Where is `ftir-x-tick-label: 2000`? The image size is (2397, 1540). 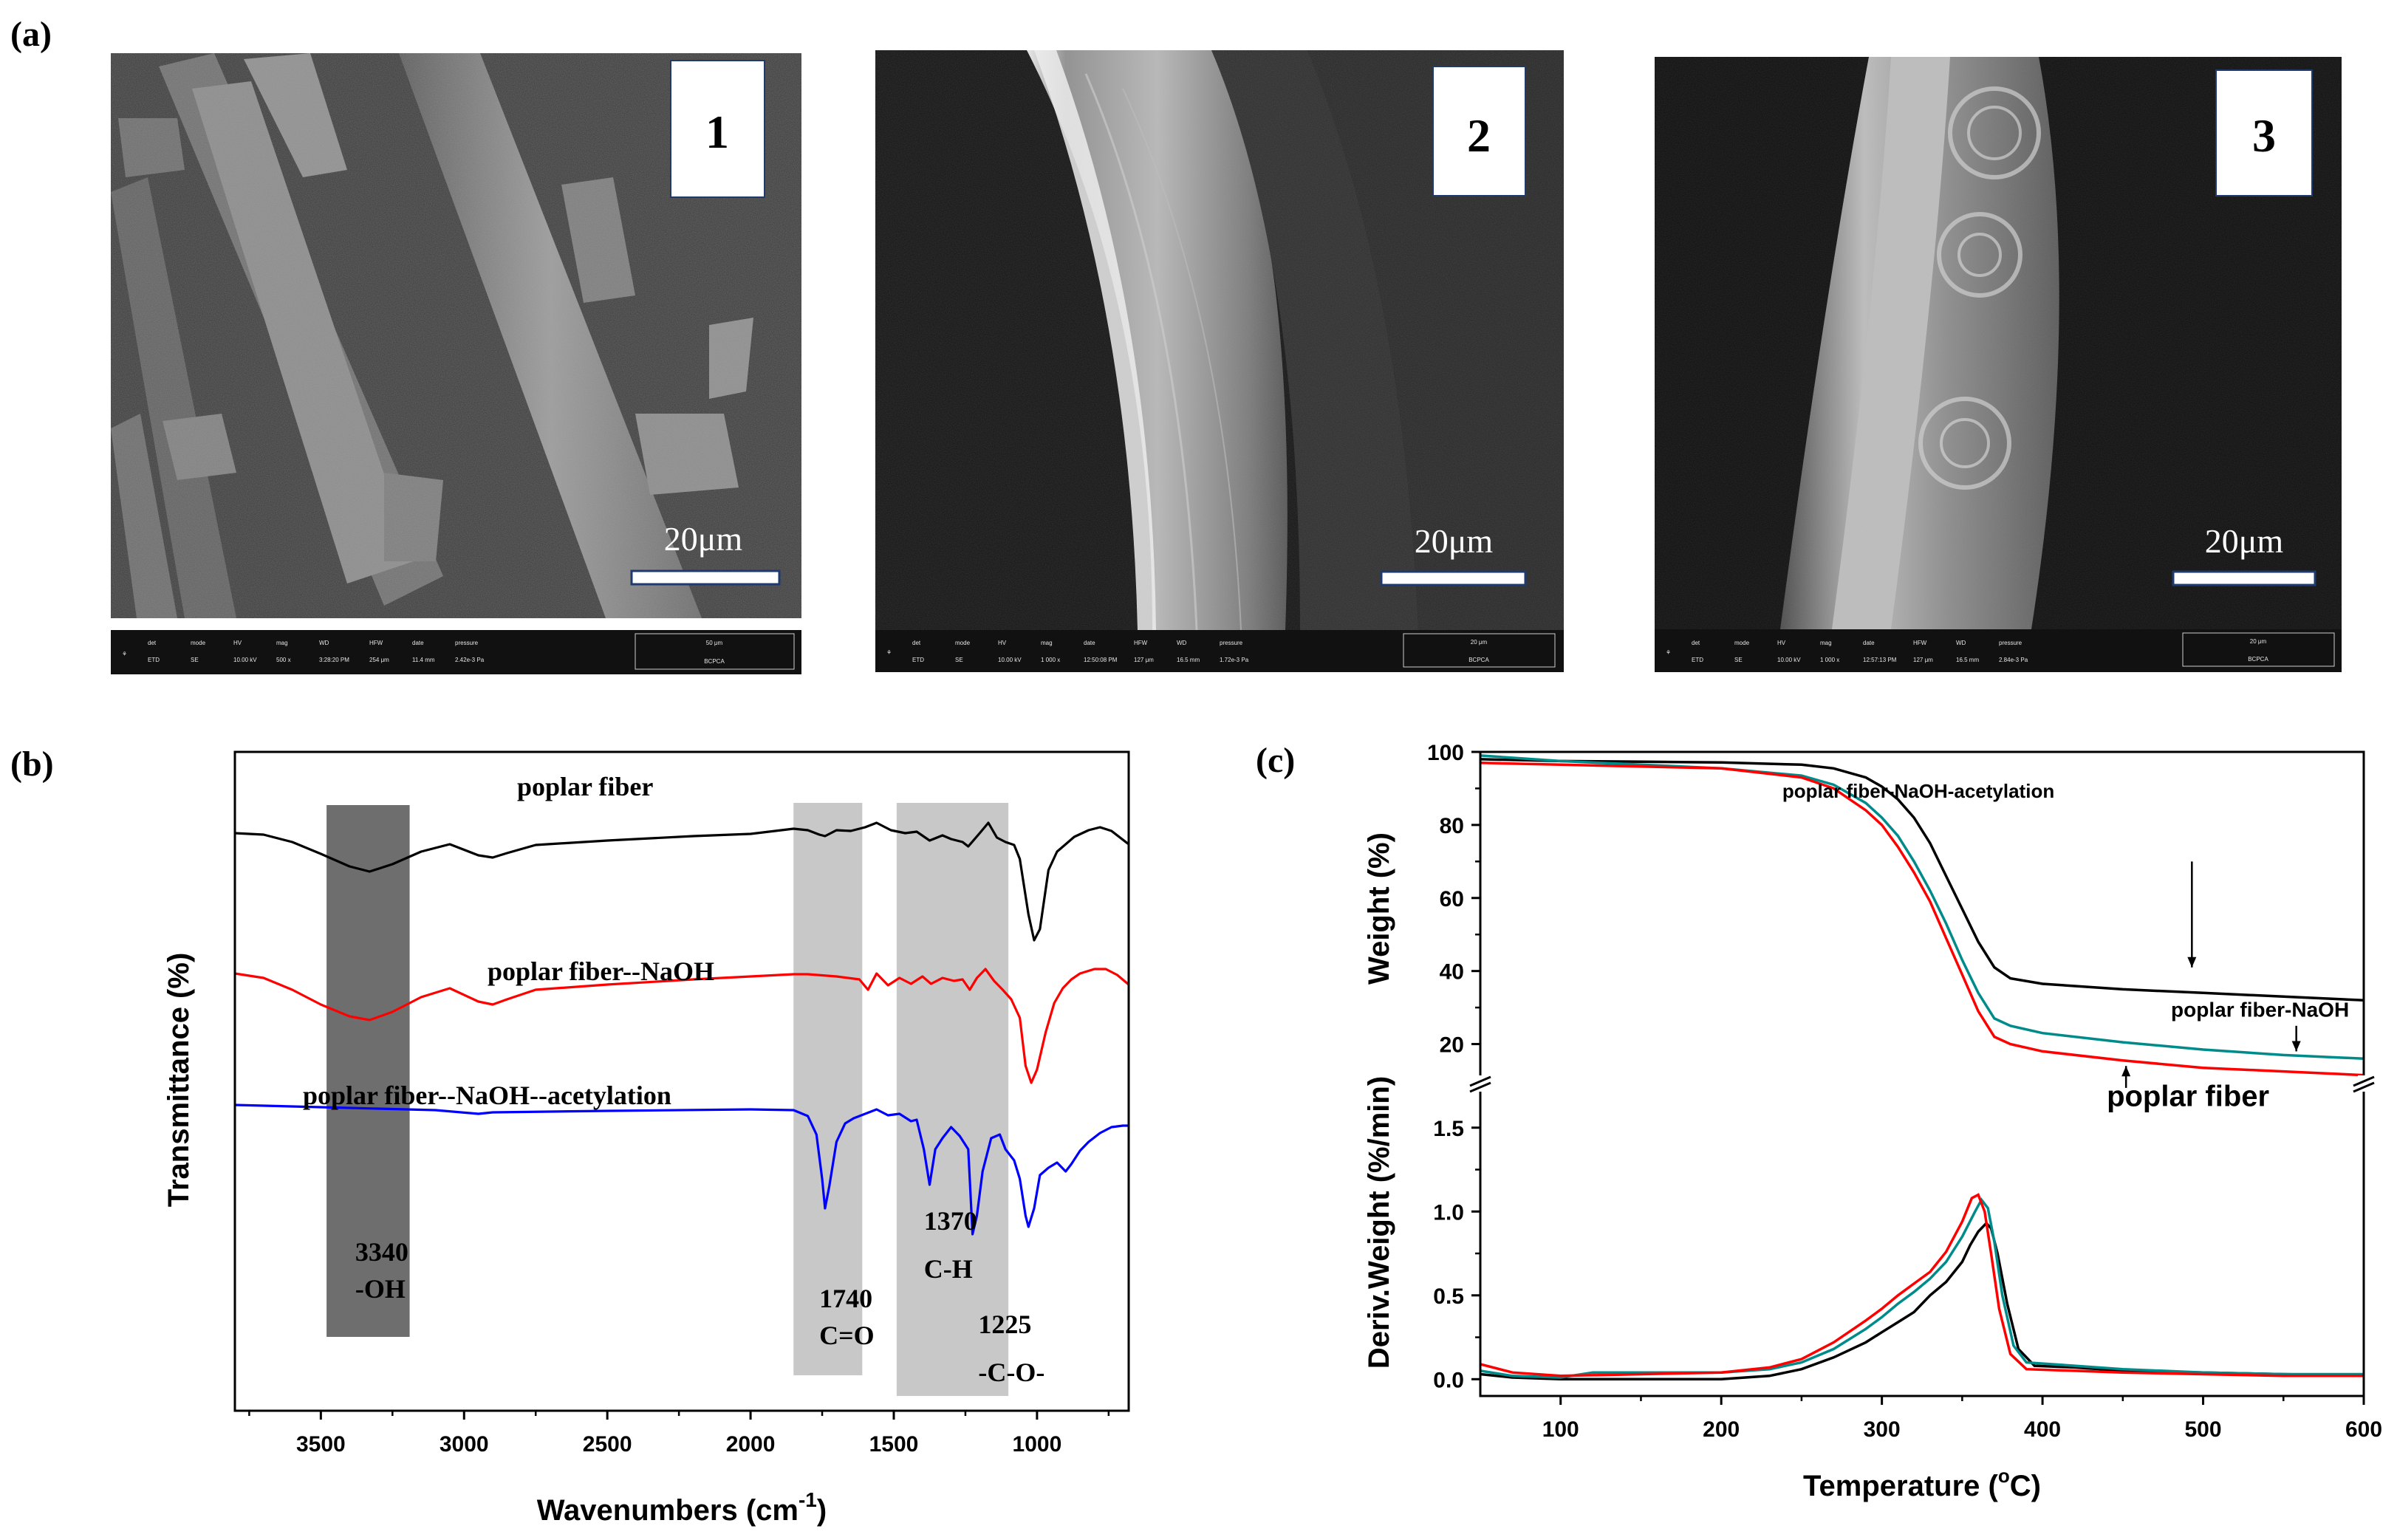 ftir-x-tick-label: 2000 is located at coordinates (751, 1444).